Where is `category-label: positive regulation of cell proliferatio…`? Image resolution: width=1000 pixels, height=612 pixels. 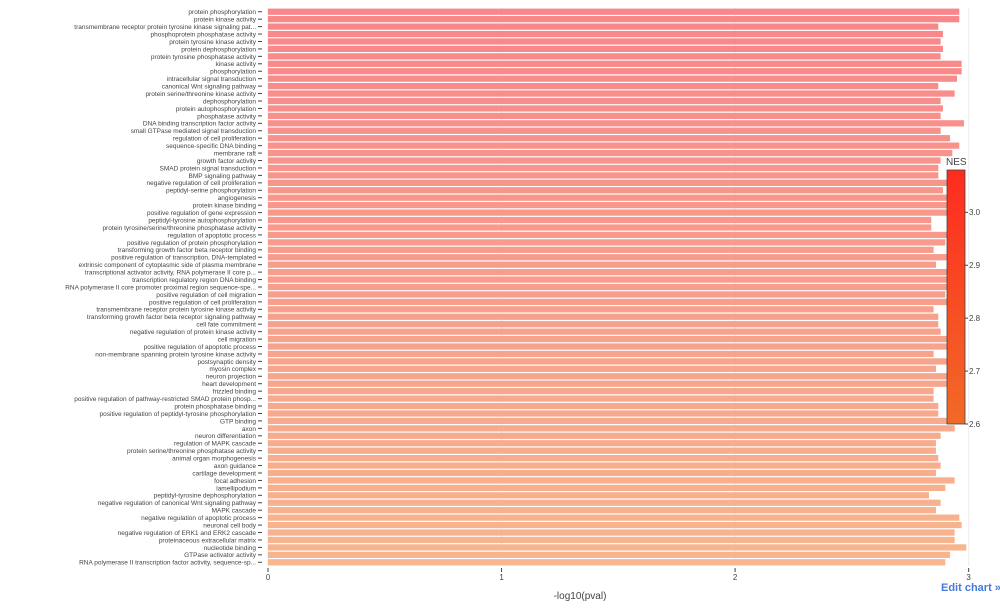 category-label: positive regulation of cell proliferatio… is located at coordinates (202, 302).